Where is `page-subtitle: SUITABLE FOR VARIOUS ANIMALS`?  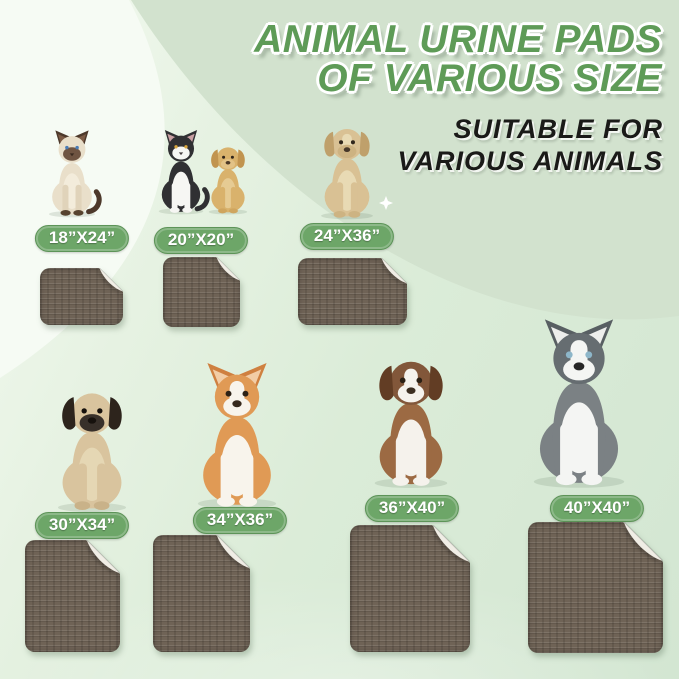 page-subtitle: SUITABLE FOR VARIOUS ANIMALS is located at coordinates (530, 145).